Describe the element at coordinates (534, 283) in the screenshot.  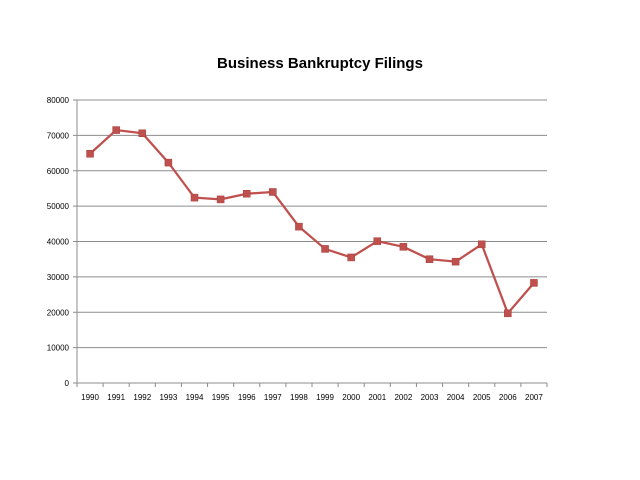
I see `data-point-2007` at that location.